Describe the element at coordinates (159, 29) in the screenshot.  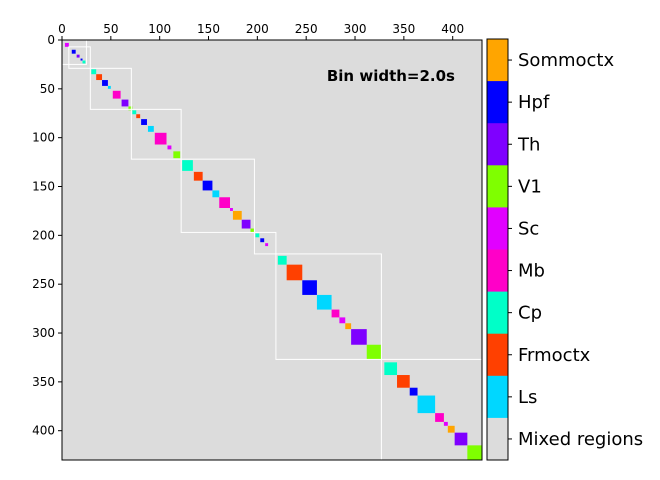
I see `x-tick-label: 100` at that location.